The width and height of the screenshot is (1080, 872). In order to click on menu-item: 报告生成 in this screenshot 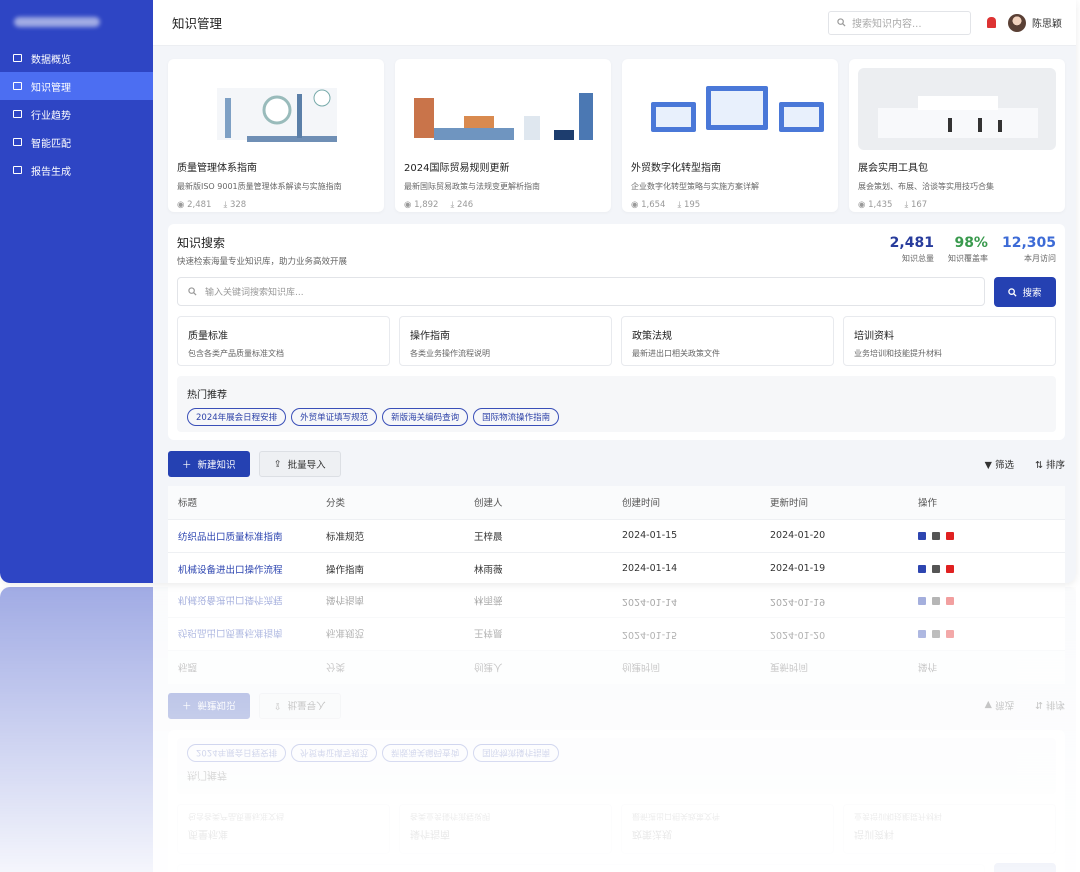, I will do `click(76, 170)`.